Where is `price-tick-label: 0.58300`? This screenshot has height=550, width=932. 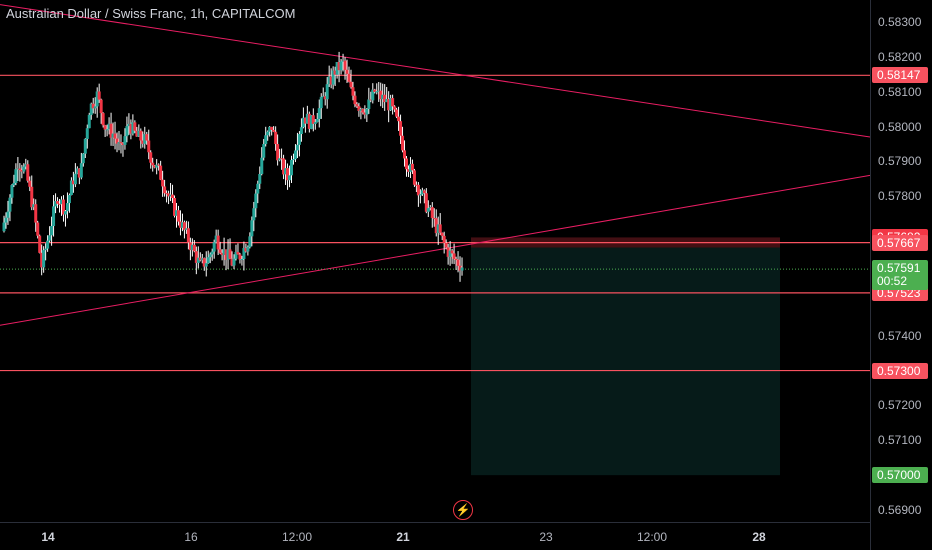
price-tick-label: 0.58300 is located at coordinates (900, 22).